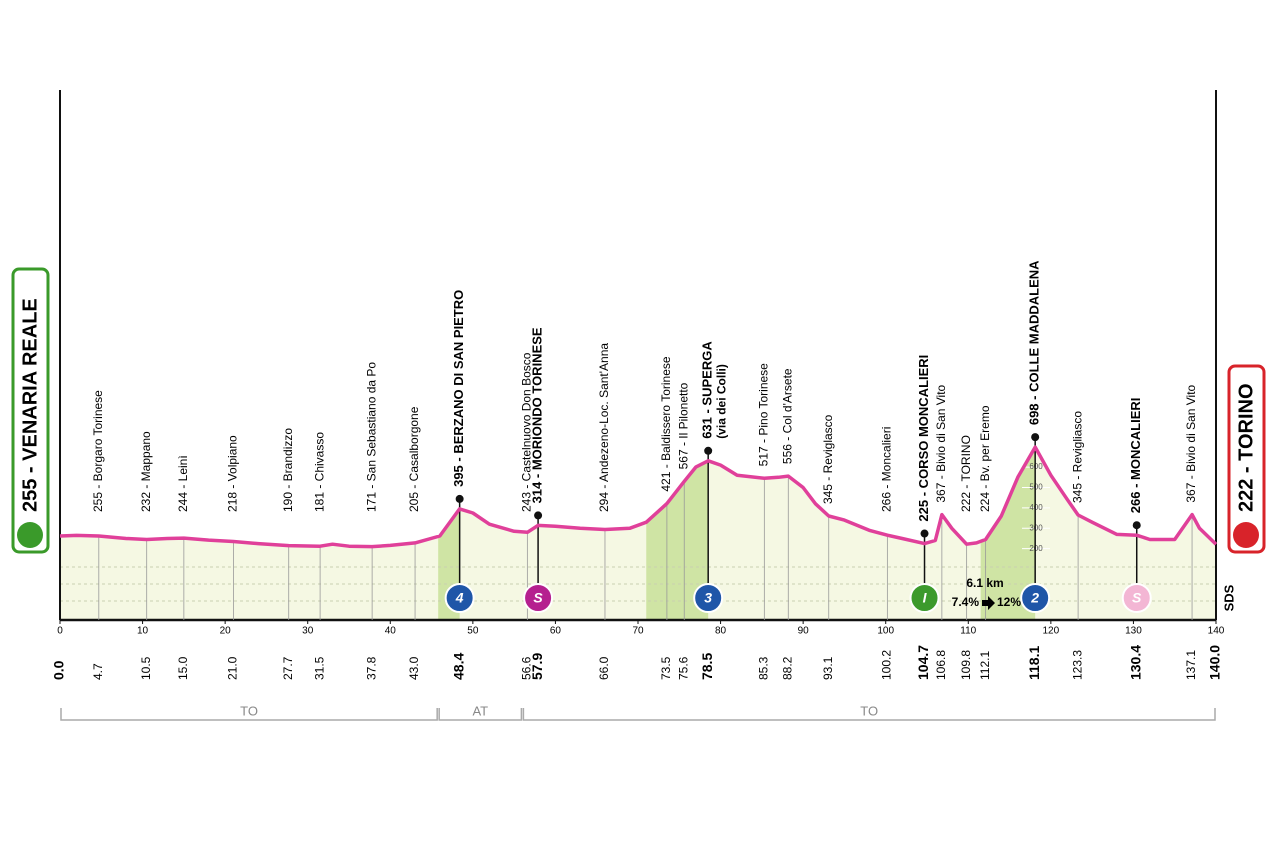 This screenshot has height=852, width=1280. Describe the element at coordinates (527, 432) in the screenshot. I see `waypoint-label: 243 - Castelnuovo Don Bosco` at that location.